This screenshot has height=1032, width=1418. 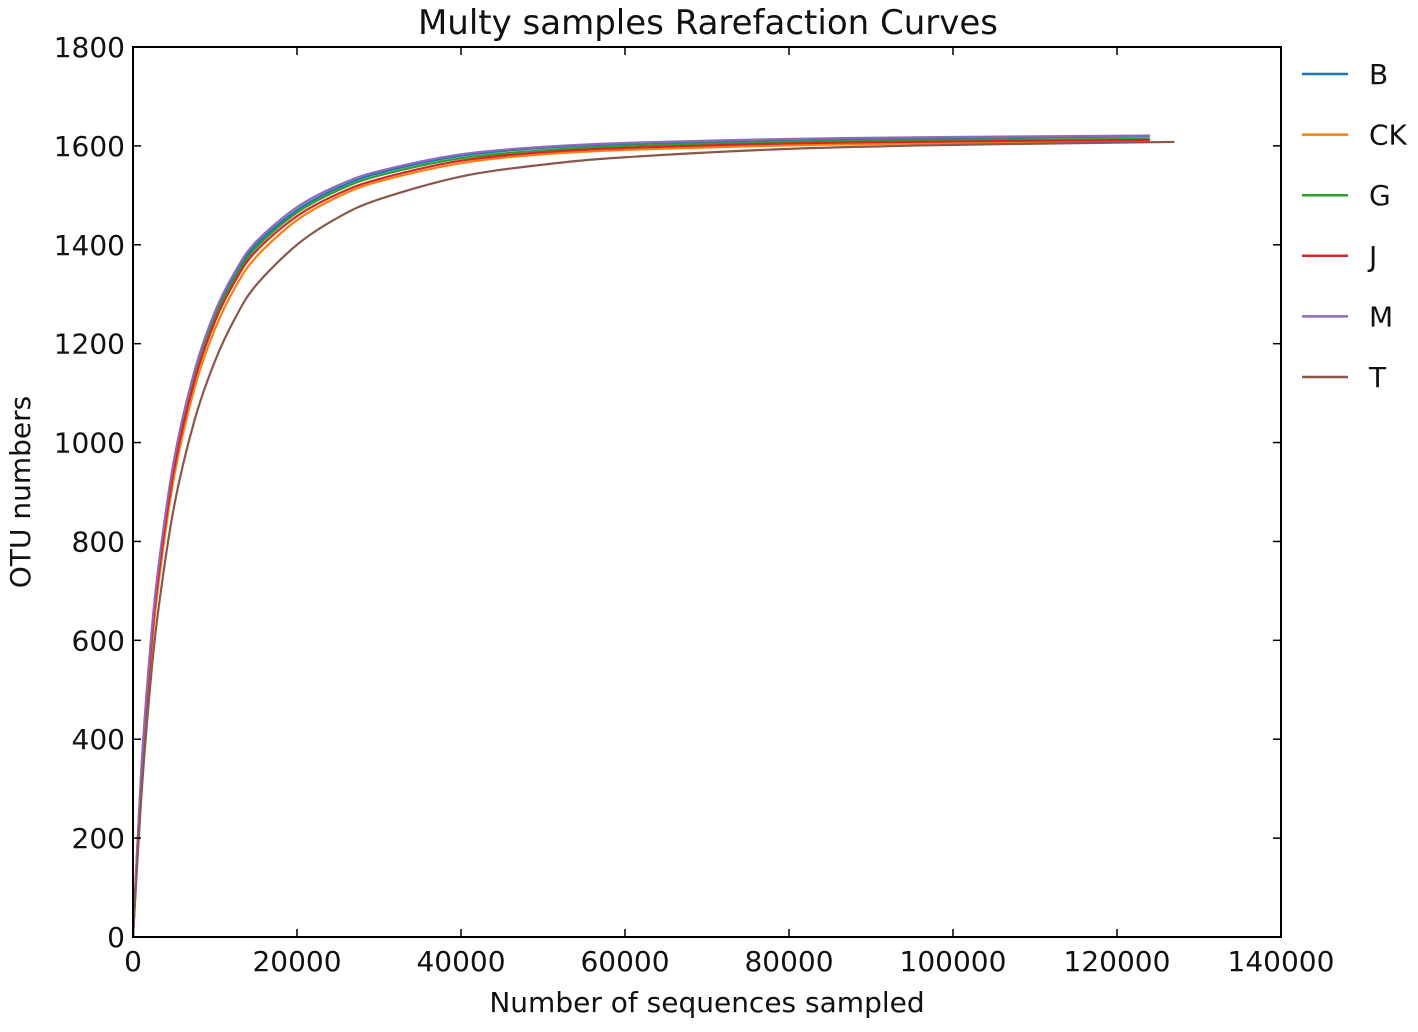 What do you see at coordinates (1388, 135) in the screenshot?
I see `legend-label-ck: CK` at bounding box center [1388, 135].